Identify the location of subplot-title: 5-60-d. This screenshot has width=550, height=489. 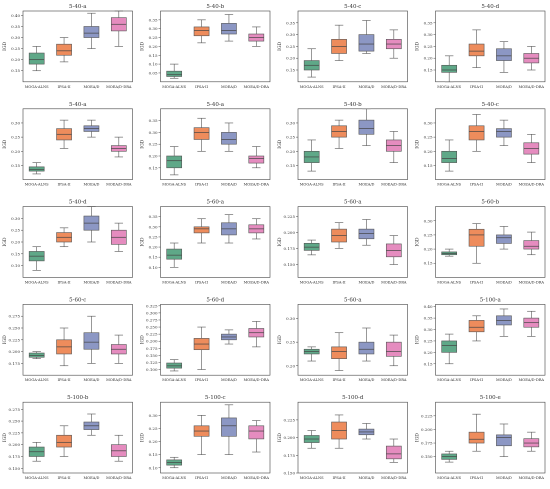
(215, 300).